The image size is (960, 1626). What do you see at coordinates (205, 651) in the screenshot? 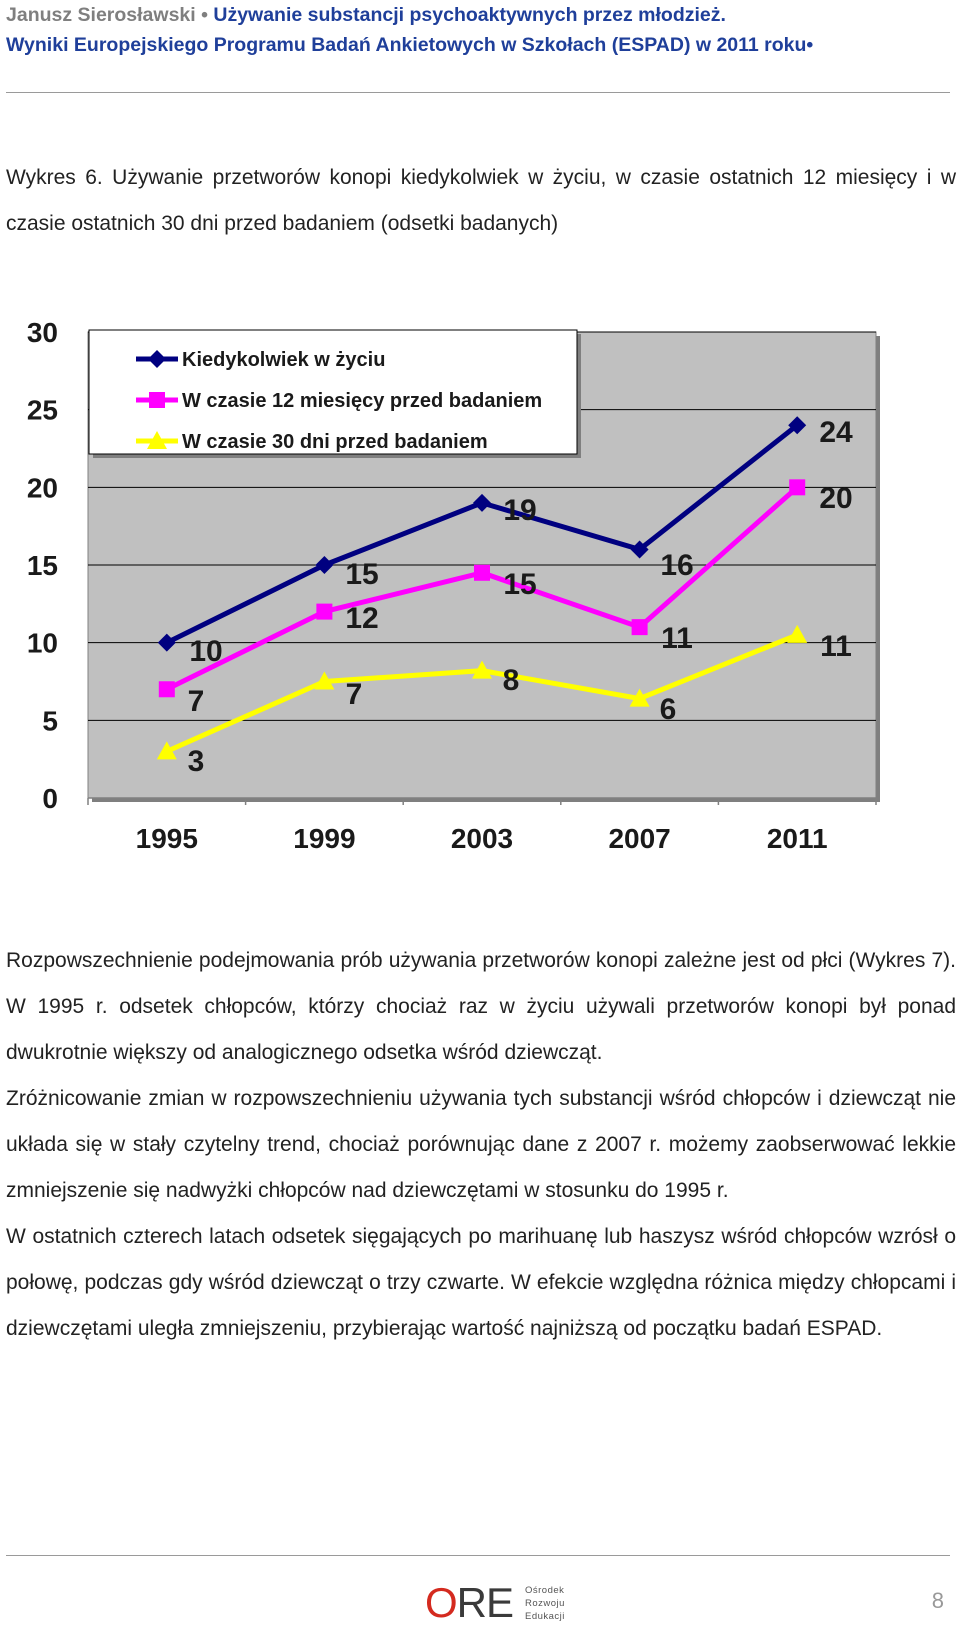
I see `data-label: 10` at bounding box center [205, 651].